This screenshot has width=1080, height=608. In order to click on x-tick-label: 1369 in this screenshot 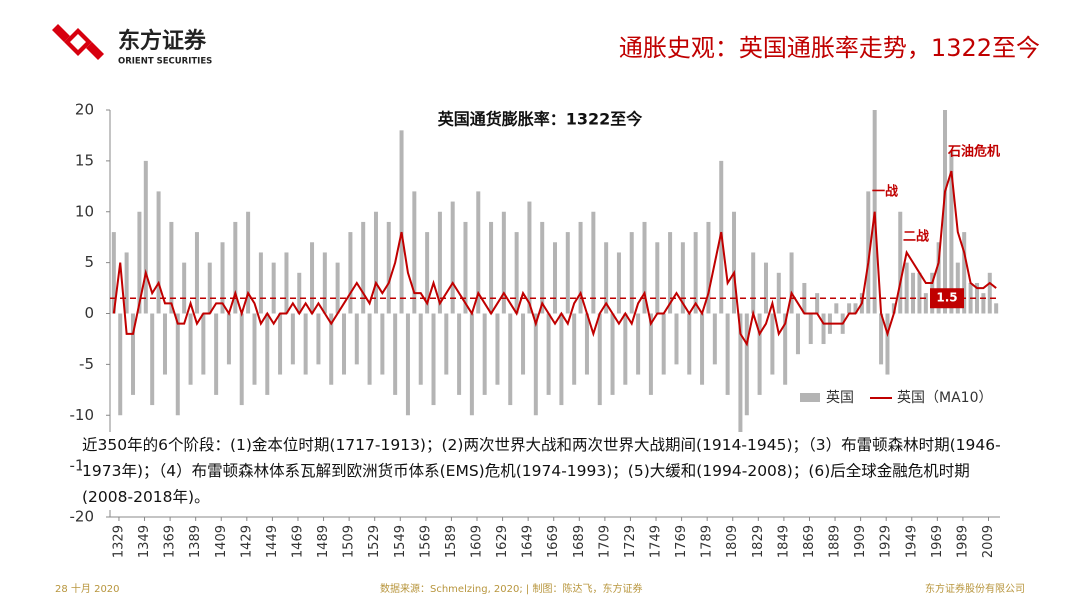, I will do `click(170, 541)`.